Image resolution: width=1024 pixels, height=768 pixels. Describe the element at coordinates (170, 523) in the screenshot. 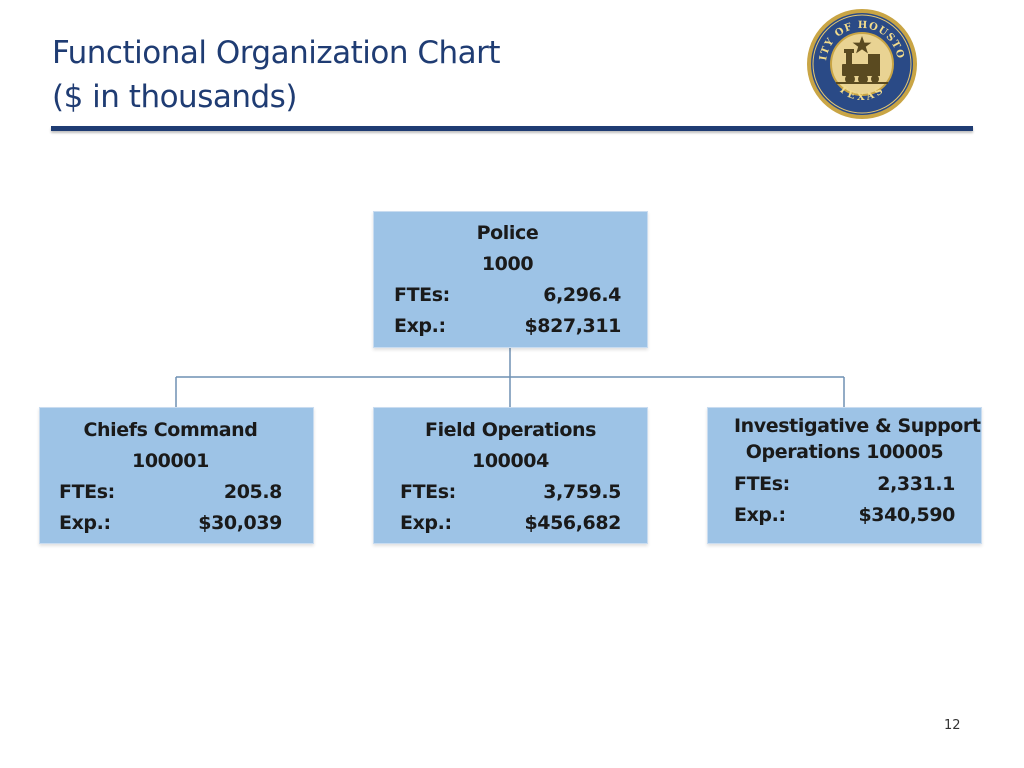

I see `exp-row: Exp.: $30,039` at that location.